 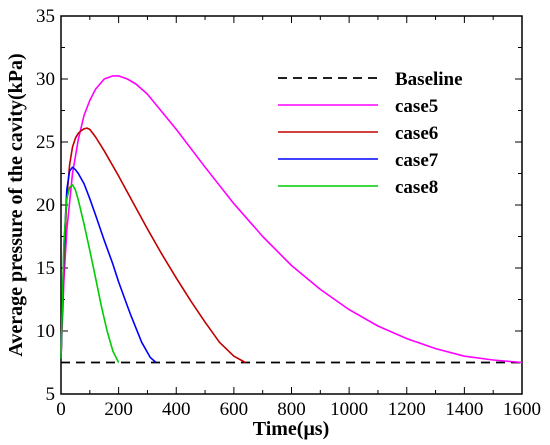 I want to click on series-line-case7, so click(x=108, y=265).